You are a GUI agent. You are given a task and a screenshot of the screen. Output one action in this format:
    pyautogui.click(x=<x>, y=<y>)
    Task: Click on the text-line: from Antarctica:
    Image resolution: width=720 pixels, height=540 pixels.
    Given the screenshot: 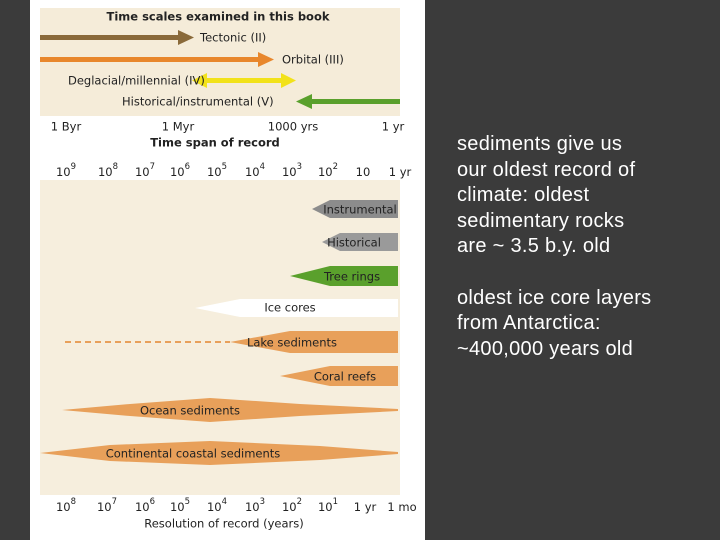 What is the action you would take?
    pyautogui.click(x=529, y=323)
    